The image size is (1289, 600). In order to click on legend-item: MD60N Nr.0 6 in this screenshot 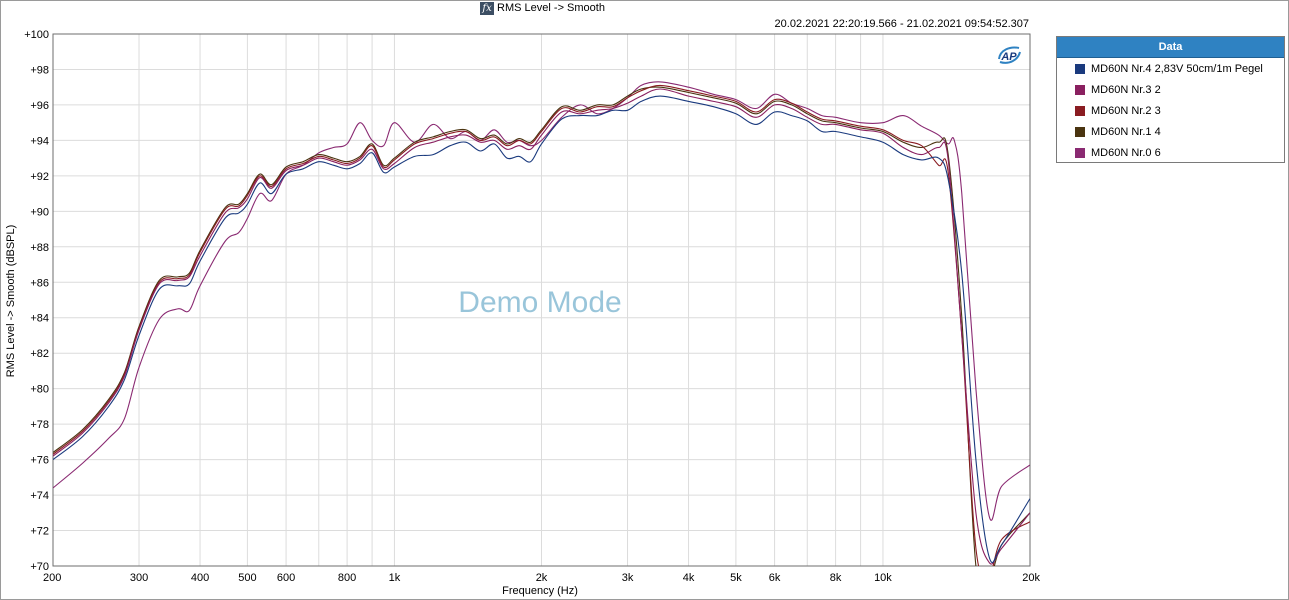, I will do `click(1170, 152)`.